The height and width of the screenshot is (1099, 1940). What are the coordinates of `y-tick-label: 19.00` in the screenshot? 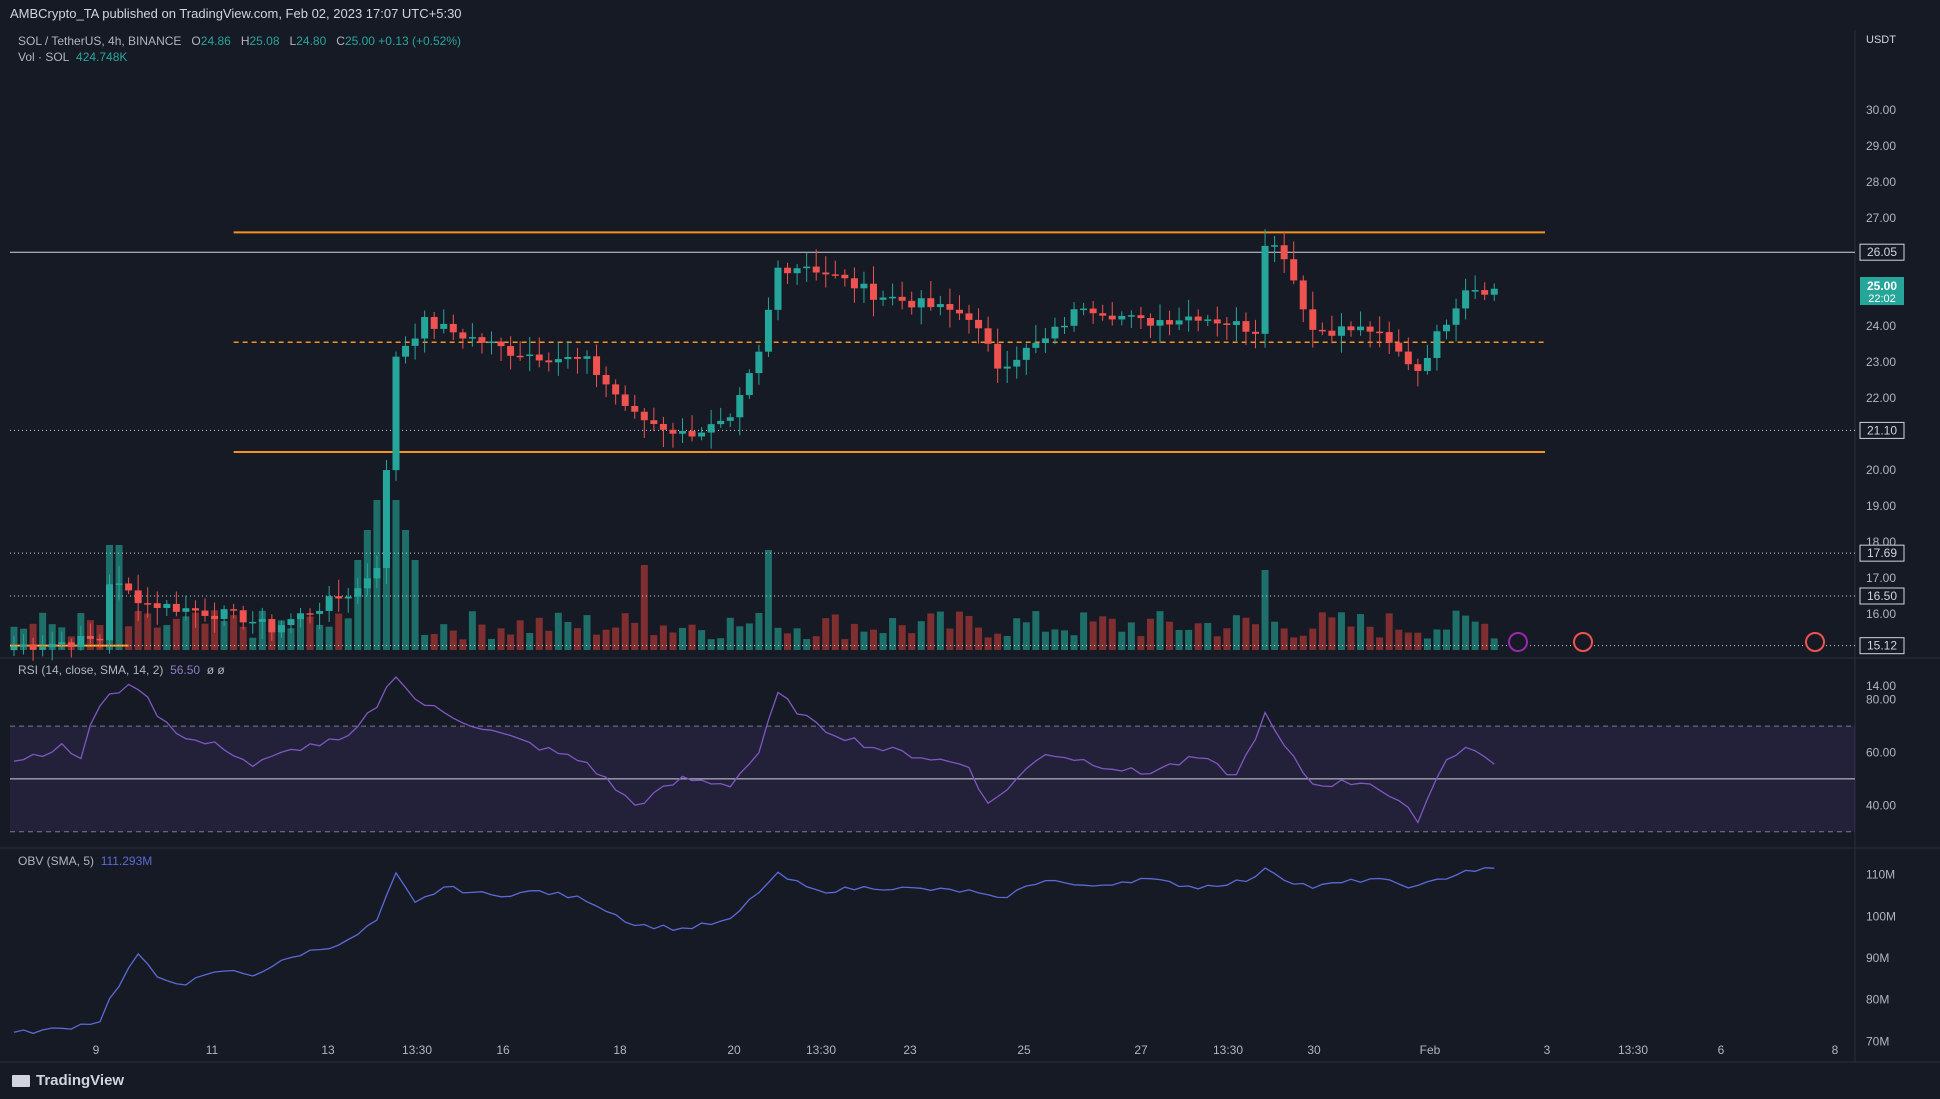 It's located at (1881, 506).